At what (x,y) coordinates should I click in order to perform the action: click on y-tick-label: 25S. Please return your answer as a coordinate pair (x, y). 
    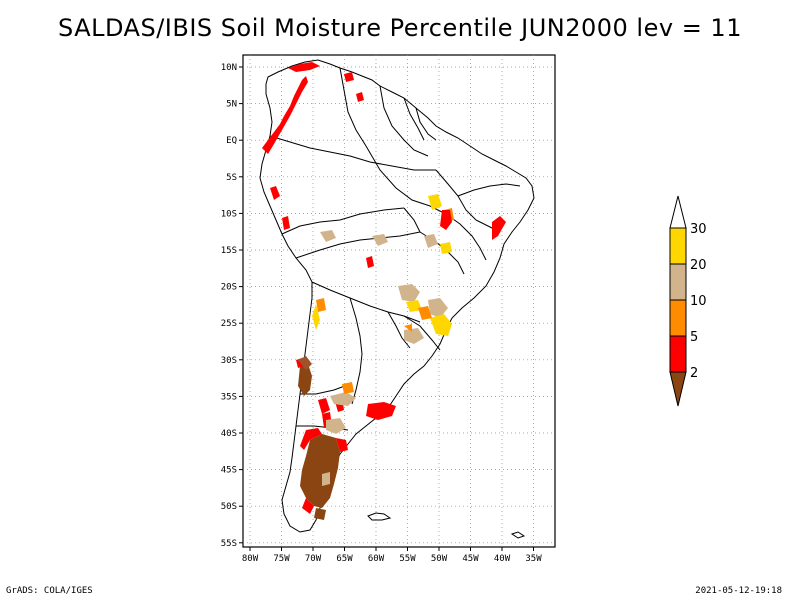
    Looking at the image, I should click on (229, 324).